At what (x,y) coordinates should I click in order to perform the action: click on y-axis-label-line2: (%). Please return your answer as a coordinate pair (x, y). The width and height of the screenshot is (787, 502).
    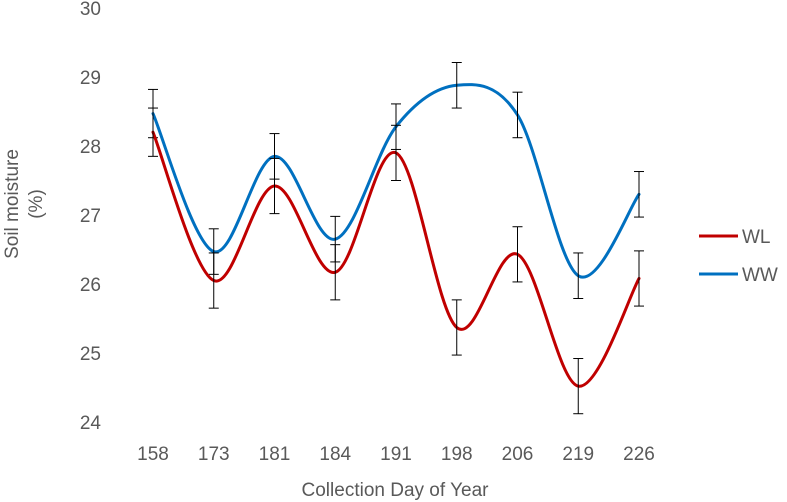
    Looking at the image, I should click on (36, 204).